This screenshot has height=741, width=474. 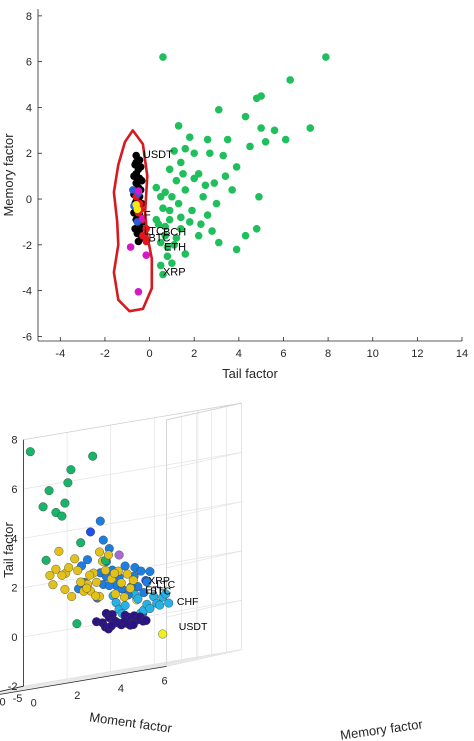 I want to click on z-tick-label: 4, so click(x=14, y=539).